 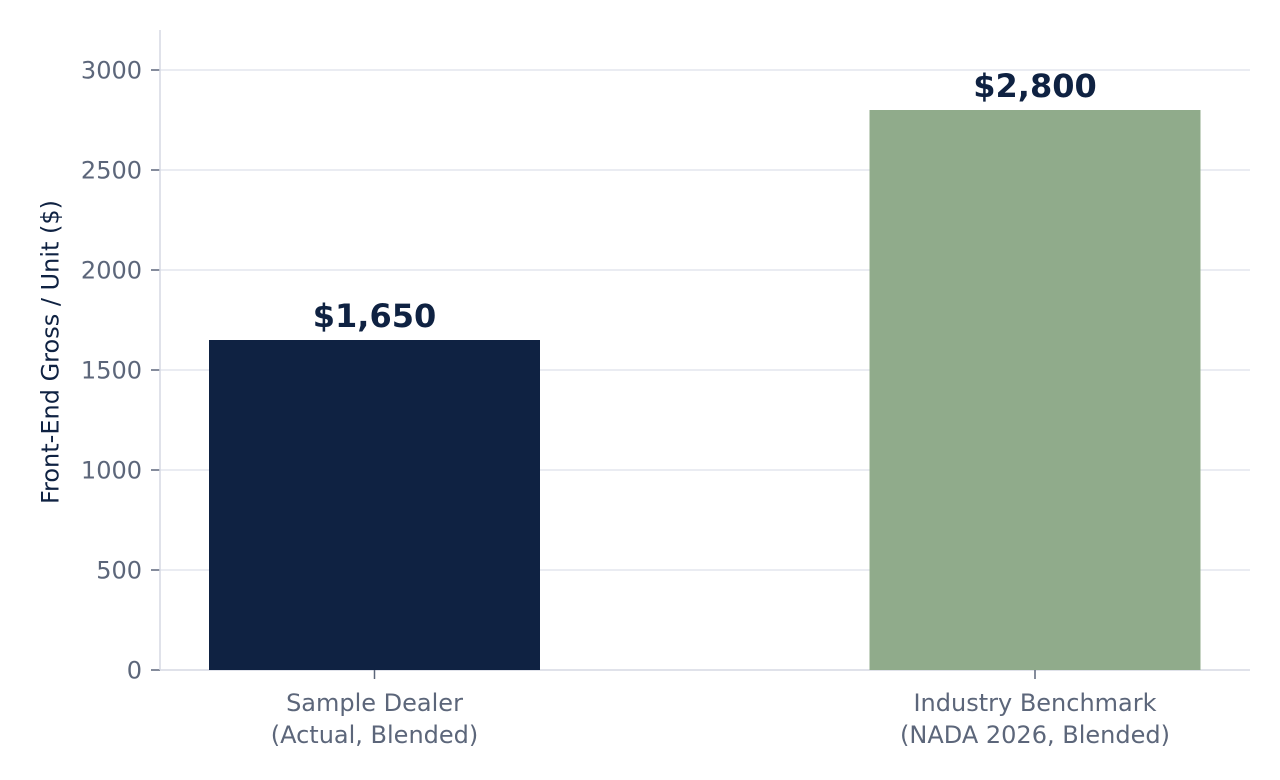 I want to click on y-tick-label: 1500, so click(x=111, y=371).